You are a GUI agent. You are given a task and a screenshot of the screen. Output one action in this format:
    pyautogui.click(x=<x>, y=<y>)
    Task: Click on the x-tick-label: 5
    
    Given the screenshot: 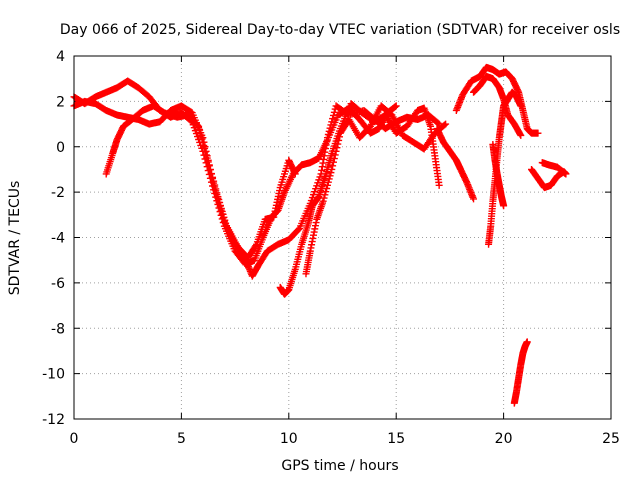 What is the action you would take?
    pyautogui.click(x=181, y=439)
    